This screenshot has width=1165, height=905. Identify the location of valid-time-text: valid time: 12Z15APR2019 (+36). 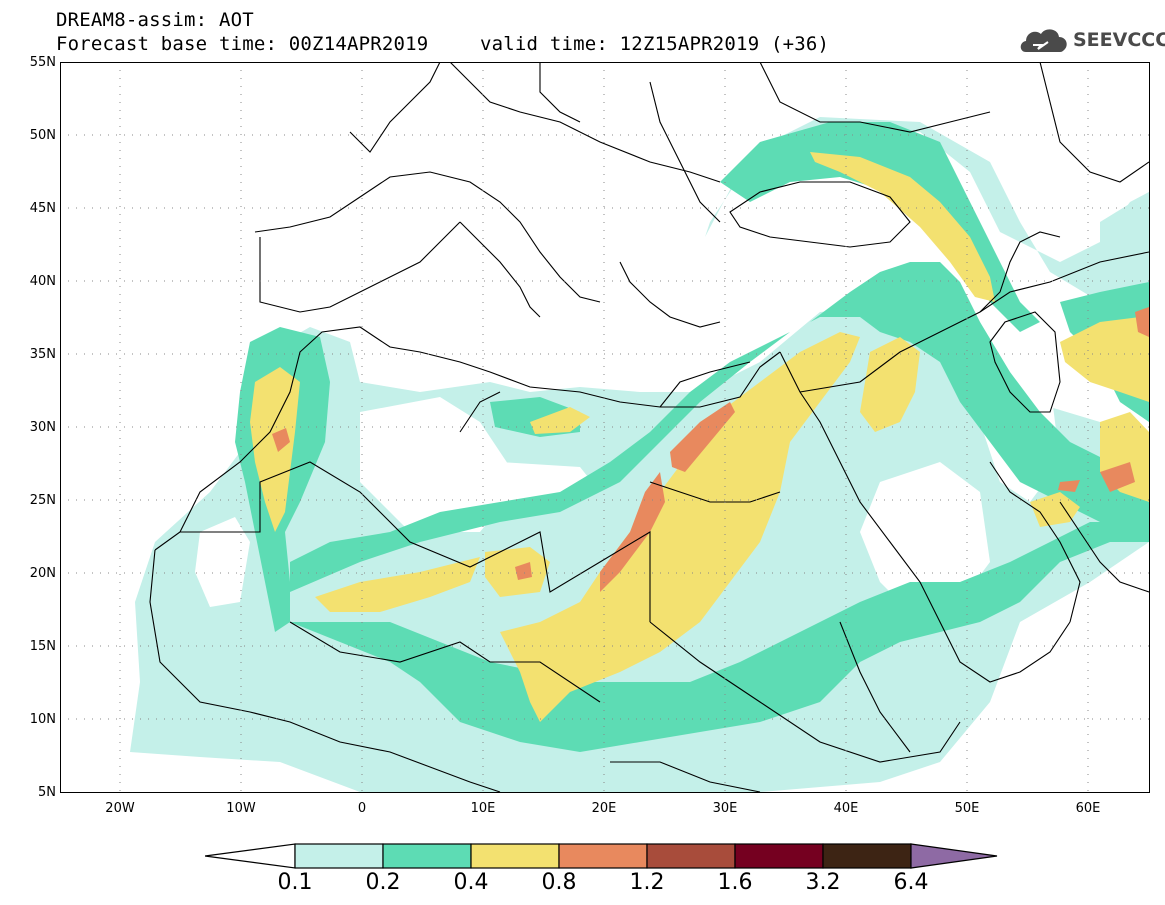
(655, 44).